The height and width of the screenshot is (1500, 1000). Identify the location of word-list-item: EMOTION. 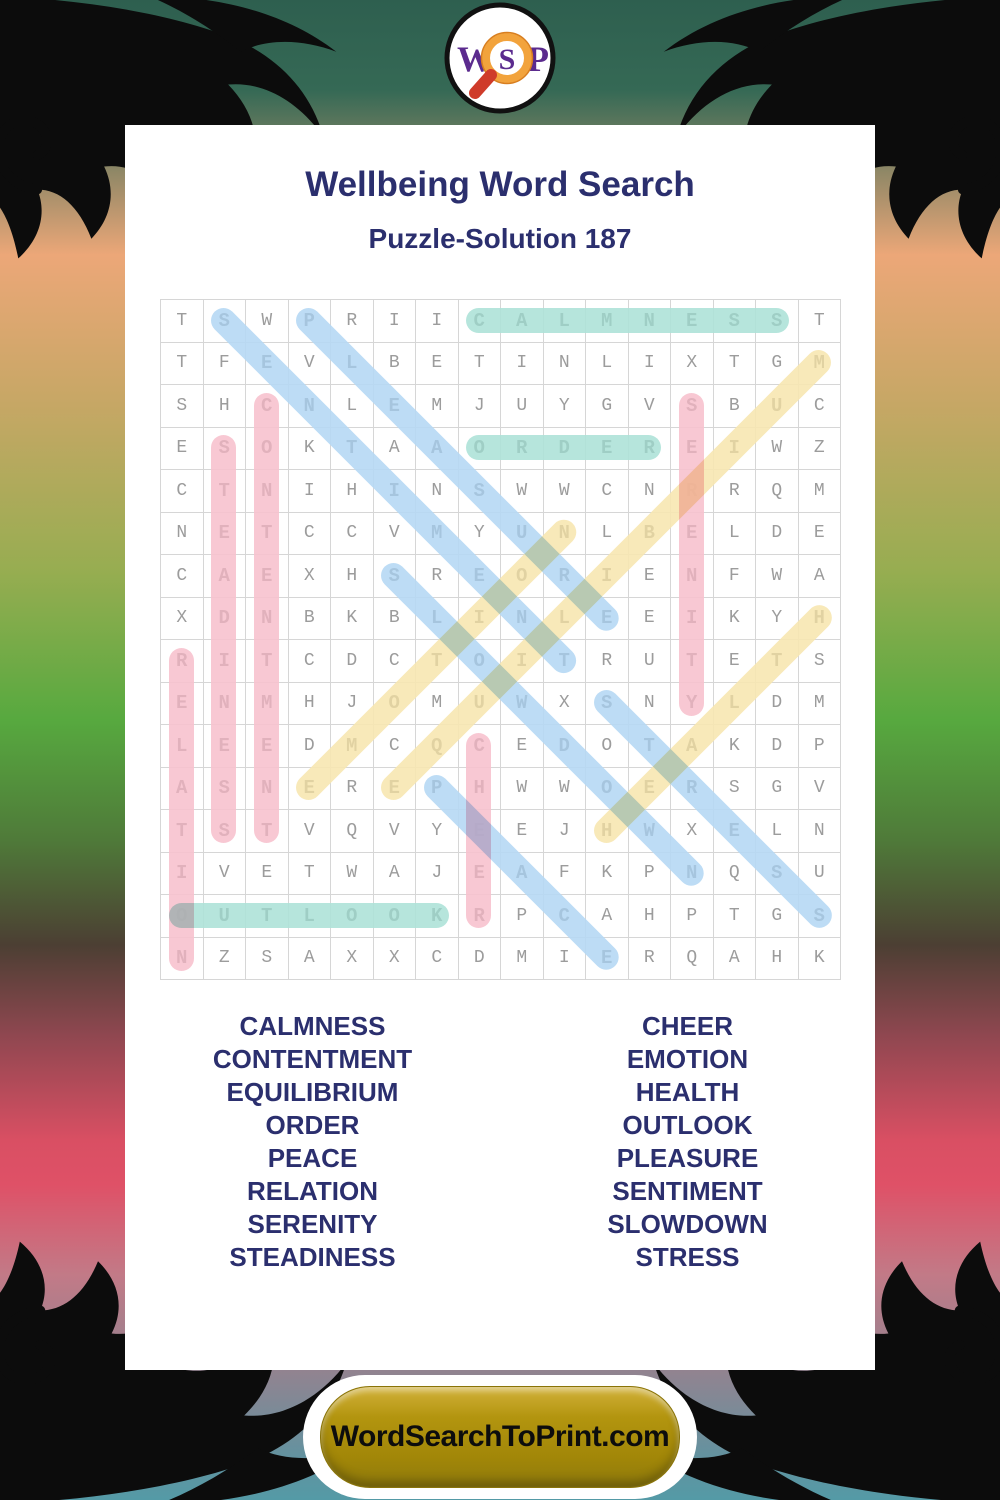
(687, 1059).